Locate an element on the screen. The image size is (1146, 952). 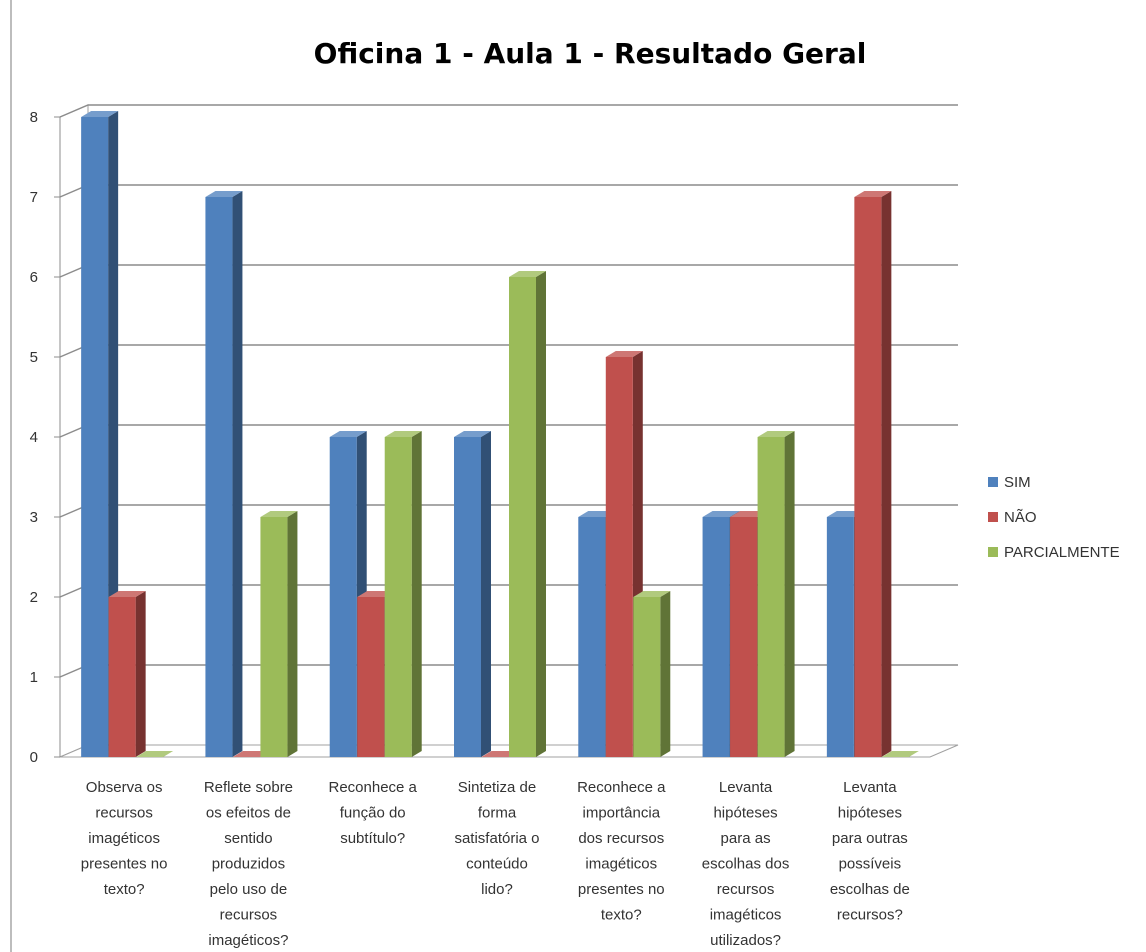
y-tick-label: 6 is located at coordinates (34, 277).